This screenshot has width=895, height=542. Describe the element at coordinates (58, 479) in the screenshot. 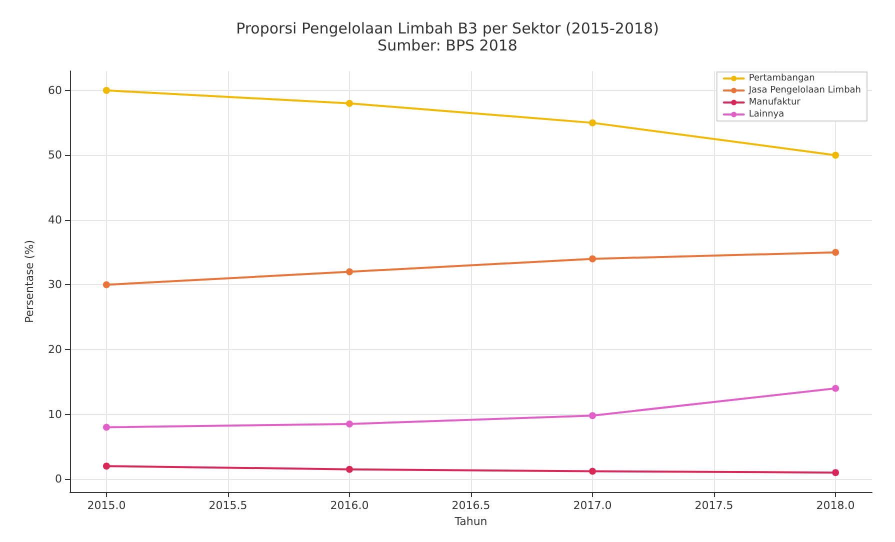

I see `y-tick-label: 0` at that location.